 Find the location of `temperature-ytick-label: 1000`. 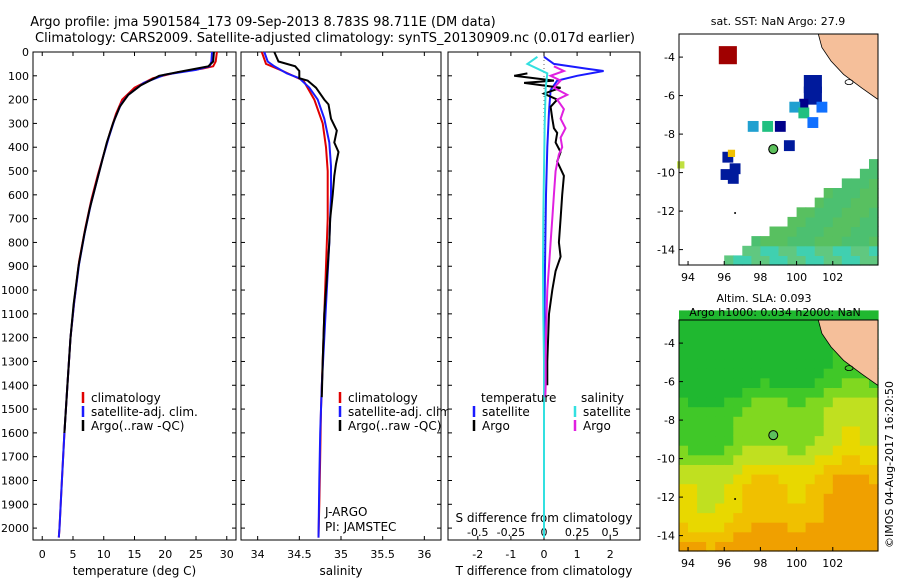

temperature-ytick-label: 1000 is located at coordinates (15, 290).